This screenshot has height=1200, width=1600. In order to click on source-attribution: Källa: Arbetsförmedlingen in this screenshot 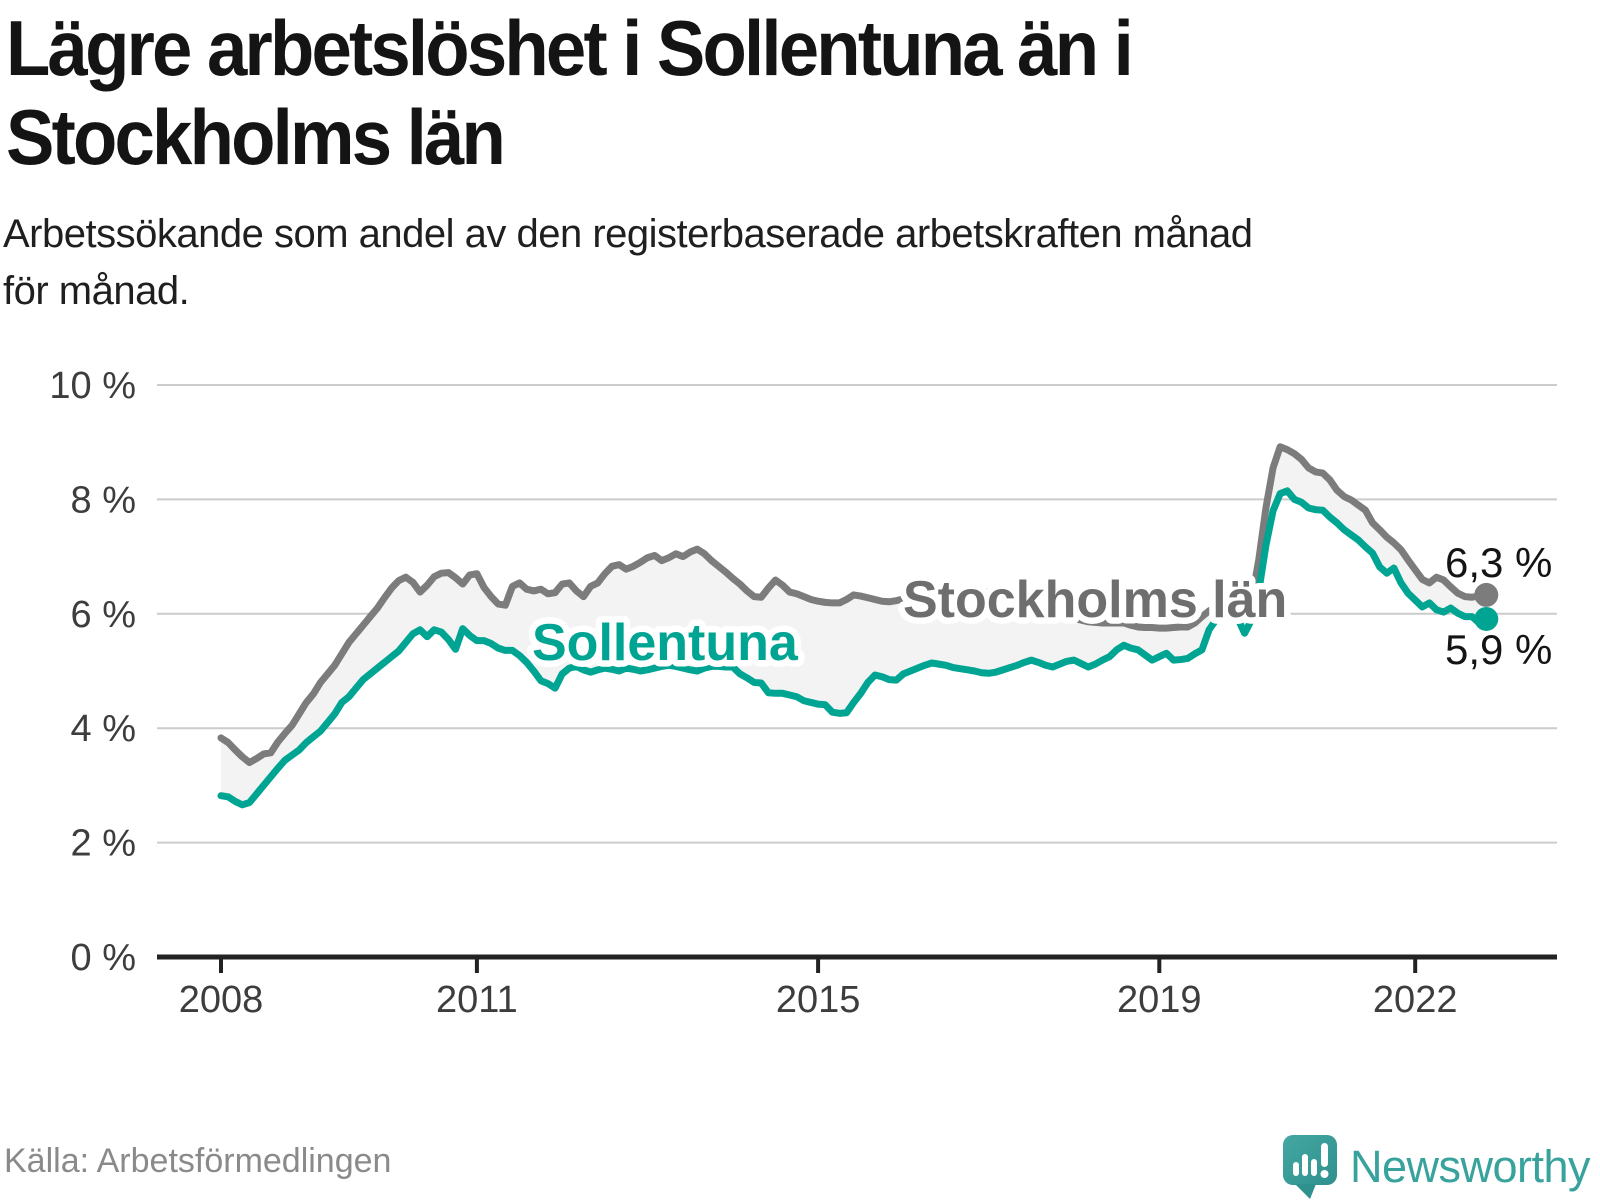, I will do `click(198, 1161)`.